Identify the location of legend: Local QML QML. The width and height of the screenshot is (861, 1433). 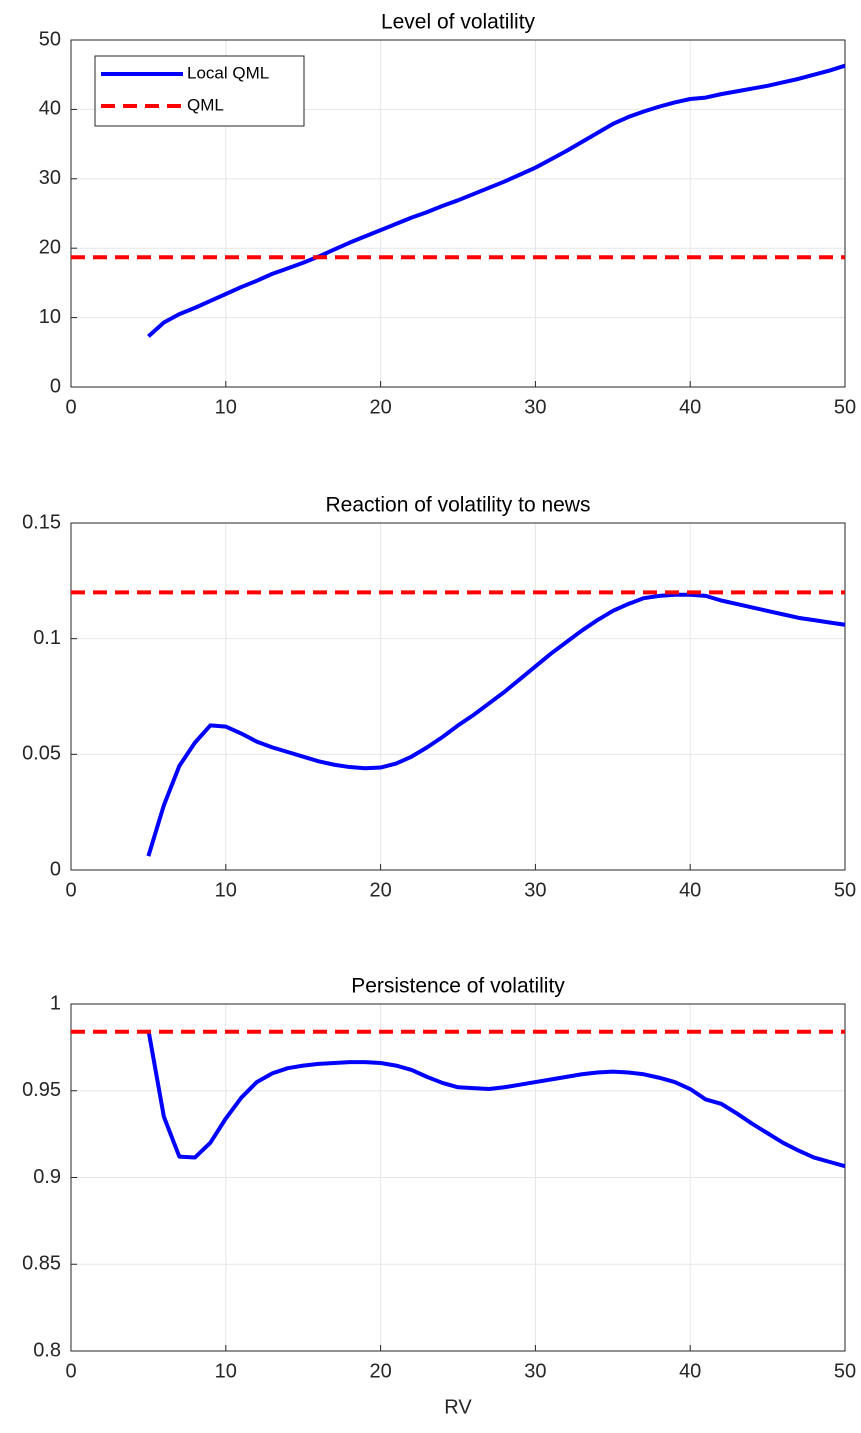
(199, 91).